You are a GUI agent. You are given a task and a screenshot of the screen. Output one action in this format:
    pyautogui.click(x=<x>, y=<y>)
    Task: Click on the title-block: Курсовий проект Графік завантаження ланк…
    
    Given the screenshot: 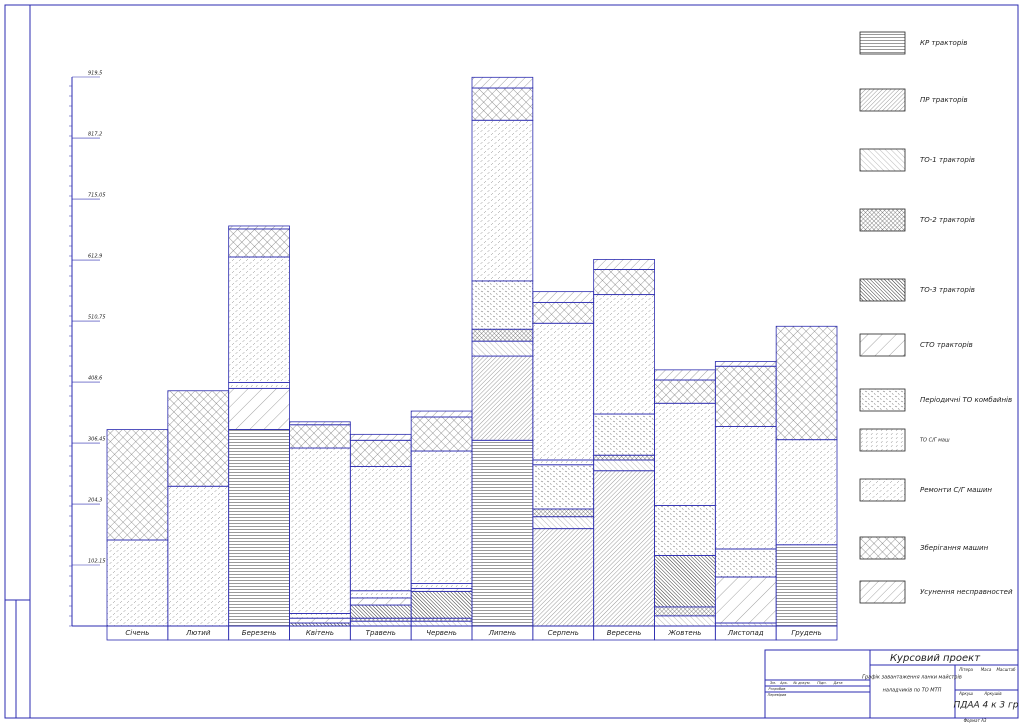 What is the action you would take?
    pyautogui.click(x=891, y=686)
    